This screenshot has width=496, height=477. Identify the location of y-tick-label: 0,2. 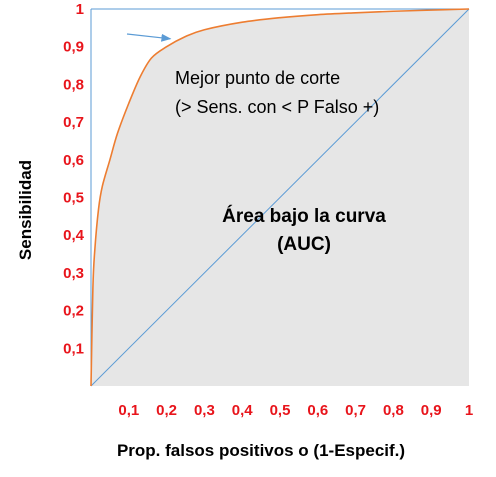
(73, 311).